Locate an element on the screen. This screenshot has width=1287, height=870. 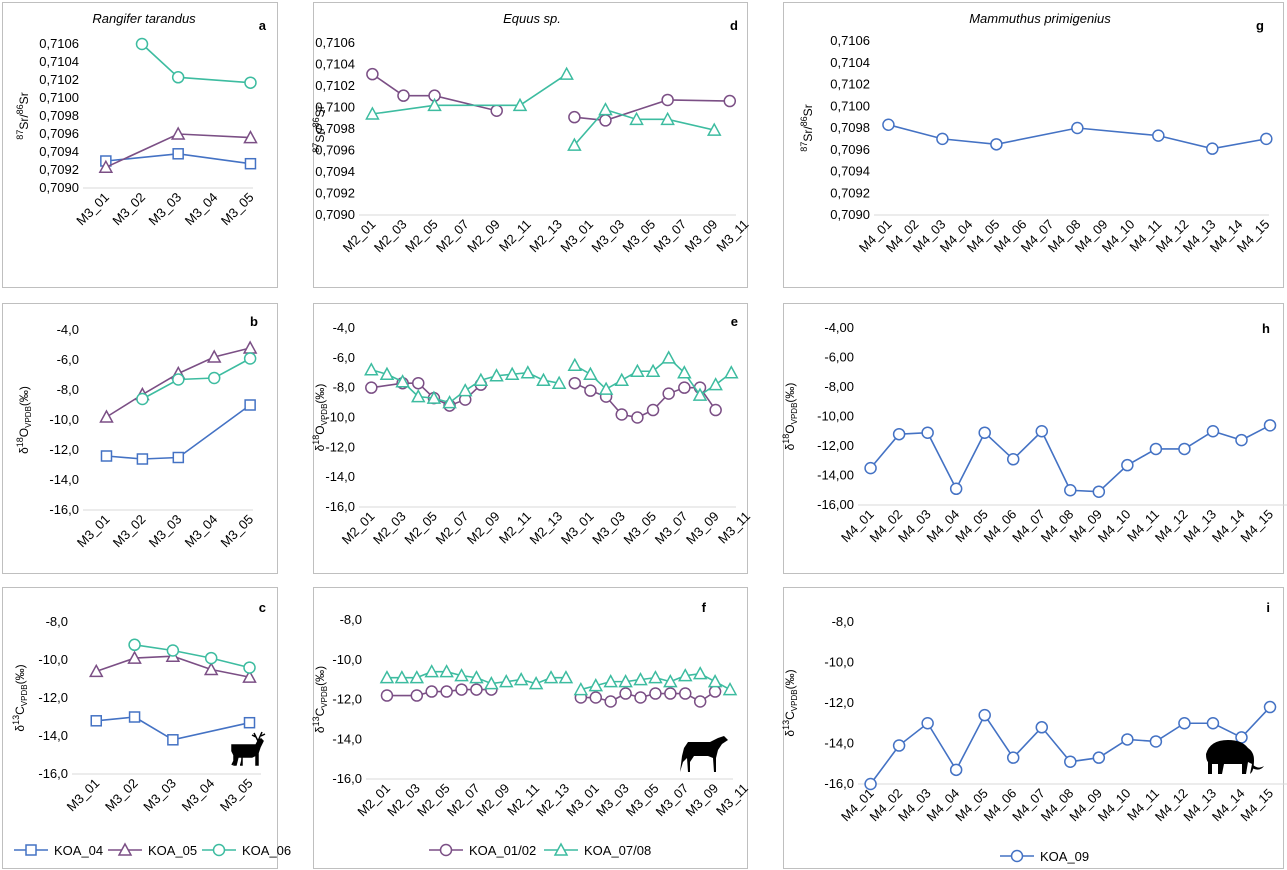
x-tick-label: M2_01 is located at coordinates (373, 800).